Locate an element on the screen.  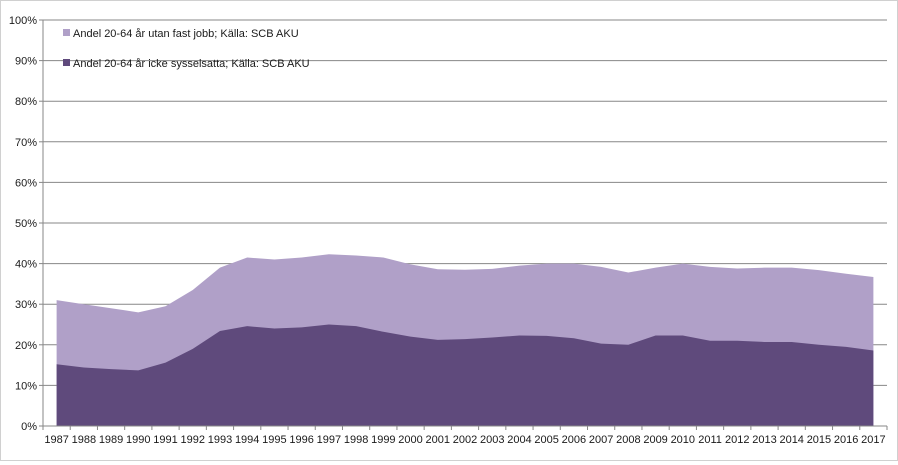
x-tick-label: 2004 is located at coordinates (519, 440).